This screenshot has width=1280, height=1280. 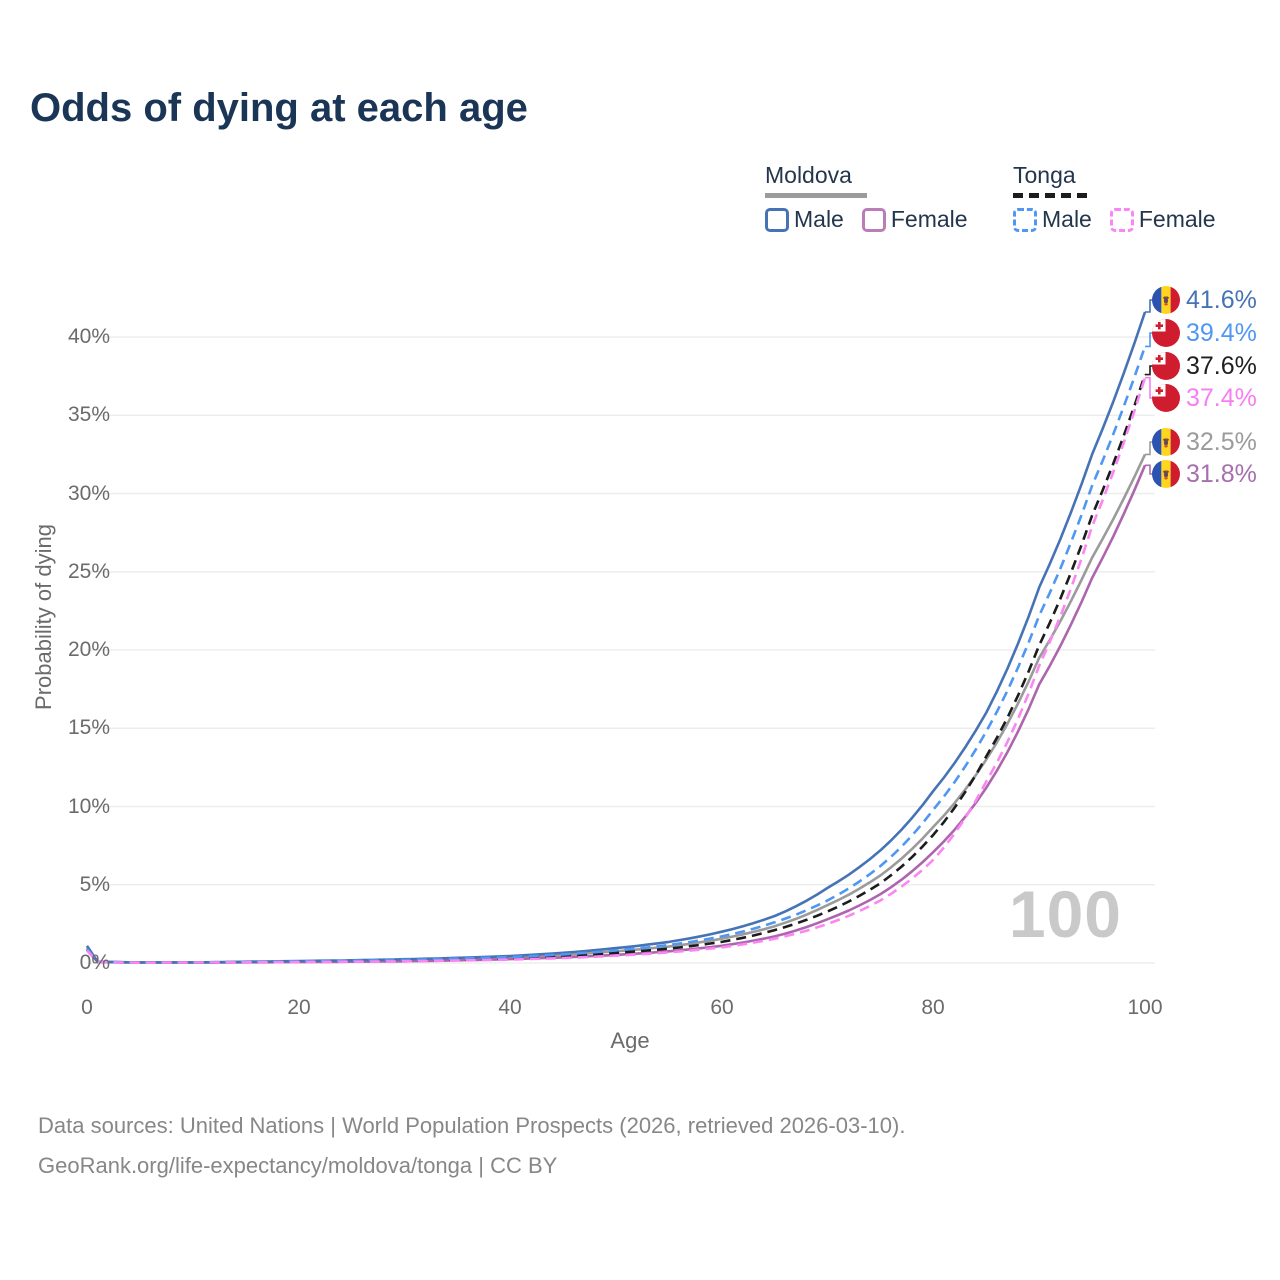 What do you see at coordinates (94, 884) in the screenshot?
I see `y-tick-5: 5%` at bounding box center [94, 884].